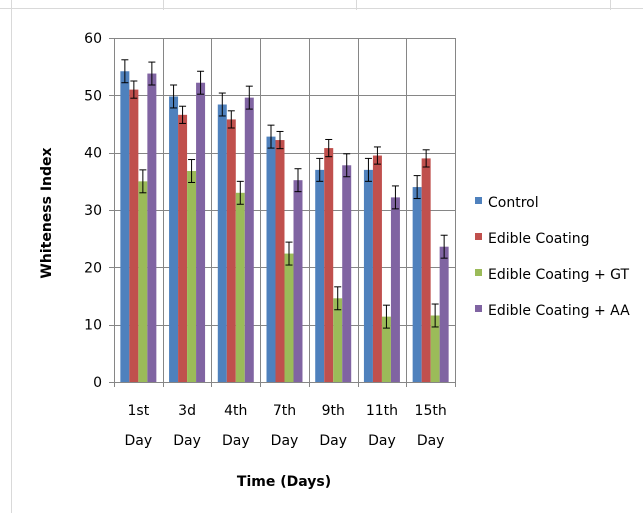 This screenshot has width=643, height=513. What do you see at coordinates (284, 482) in the screenshot?
I see `x-axis-title: Time (Days)` at bounding box center [284, 482].